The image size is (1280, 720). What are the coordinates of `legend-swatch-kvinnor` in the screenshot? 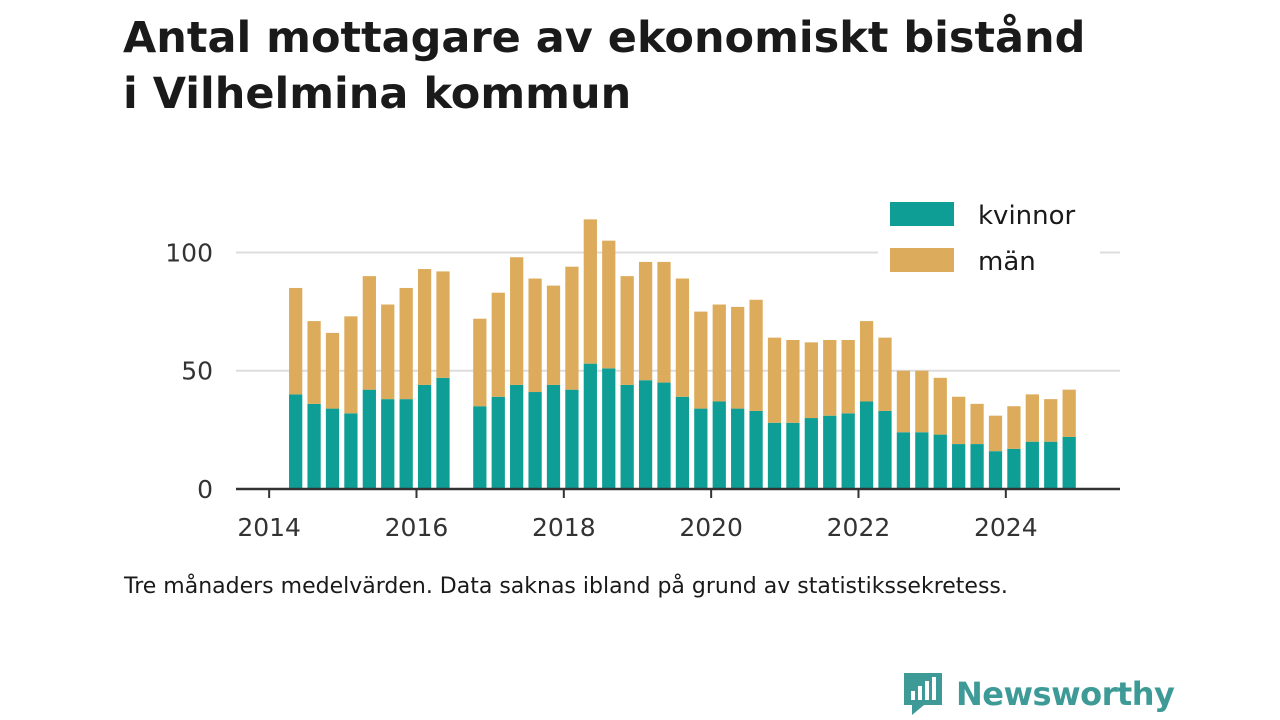 It's located at (922, 214).